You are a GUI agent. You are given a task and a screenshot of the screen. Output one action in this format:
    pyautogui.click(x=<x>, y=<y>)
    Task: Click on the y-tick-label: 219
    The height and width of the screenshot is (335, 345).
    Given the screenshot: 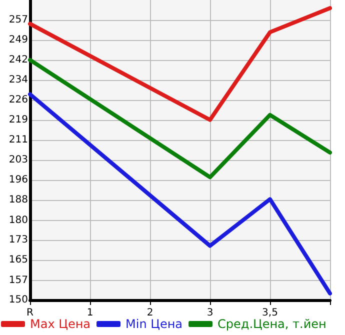 What is the action you would take?
    pyautogui.click(x=18, y=120)
    